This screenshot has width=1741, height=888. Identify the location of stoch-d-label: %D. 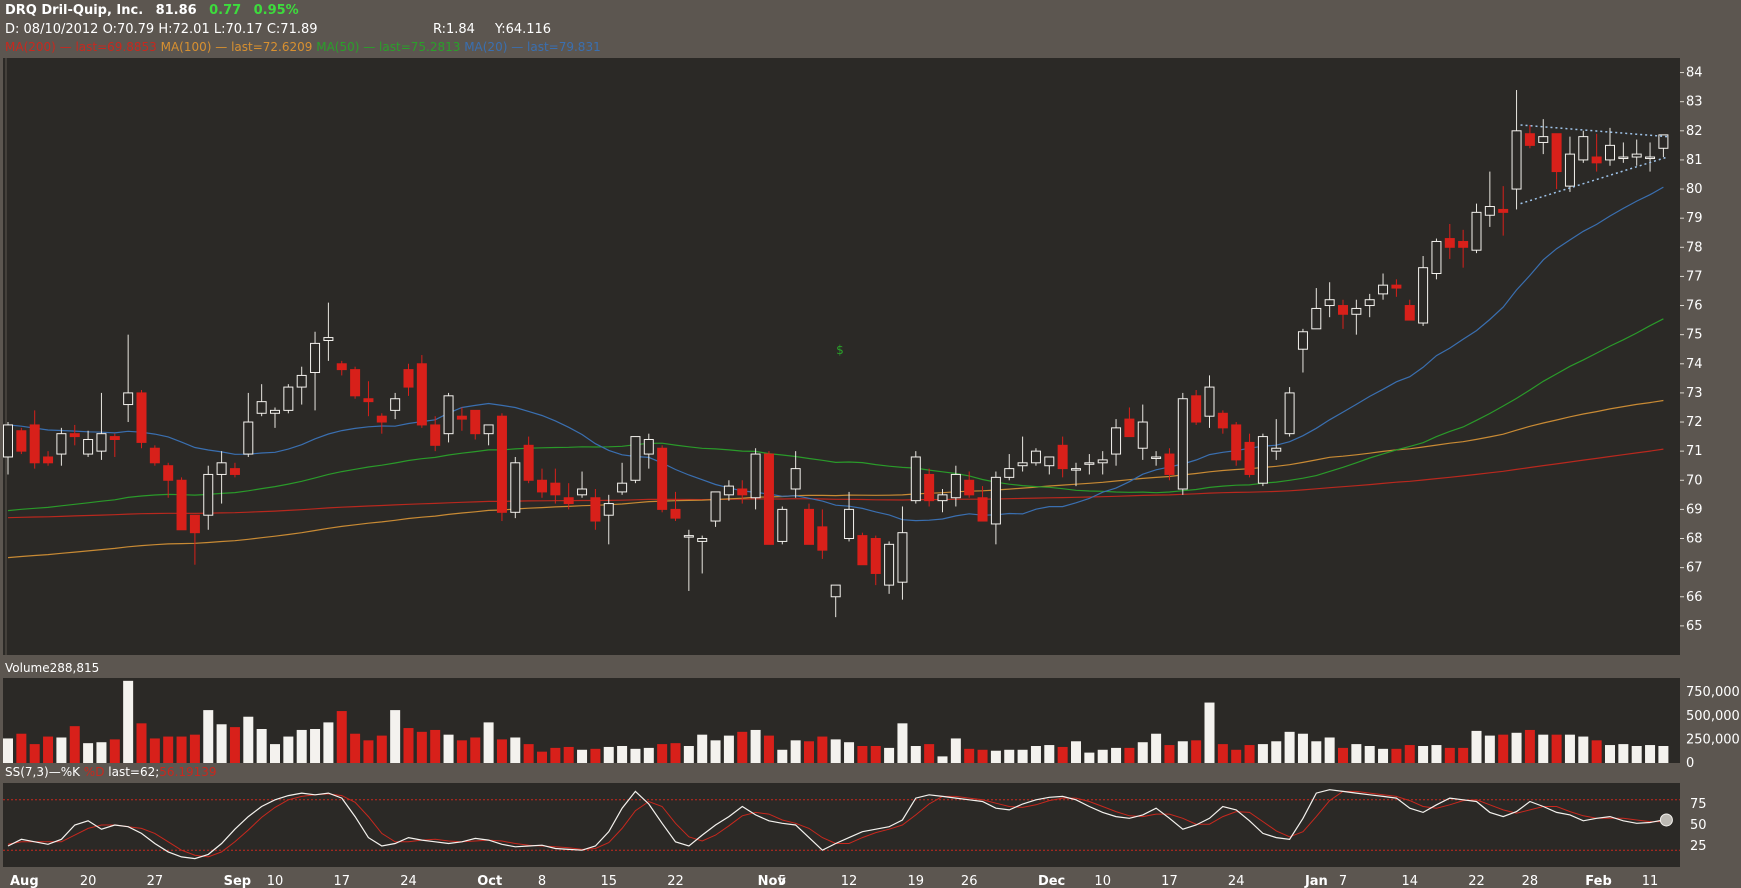
(94, 772).